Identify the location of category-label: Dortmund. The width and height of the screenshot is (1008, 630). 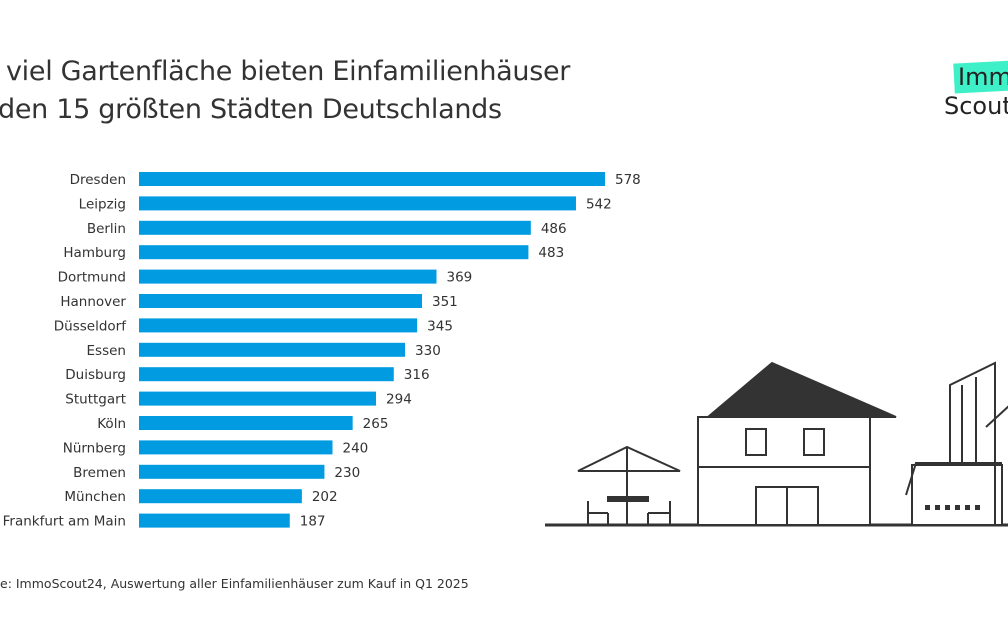
(92, 278).